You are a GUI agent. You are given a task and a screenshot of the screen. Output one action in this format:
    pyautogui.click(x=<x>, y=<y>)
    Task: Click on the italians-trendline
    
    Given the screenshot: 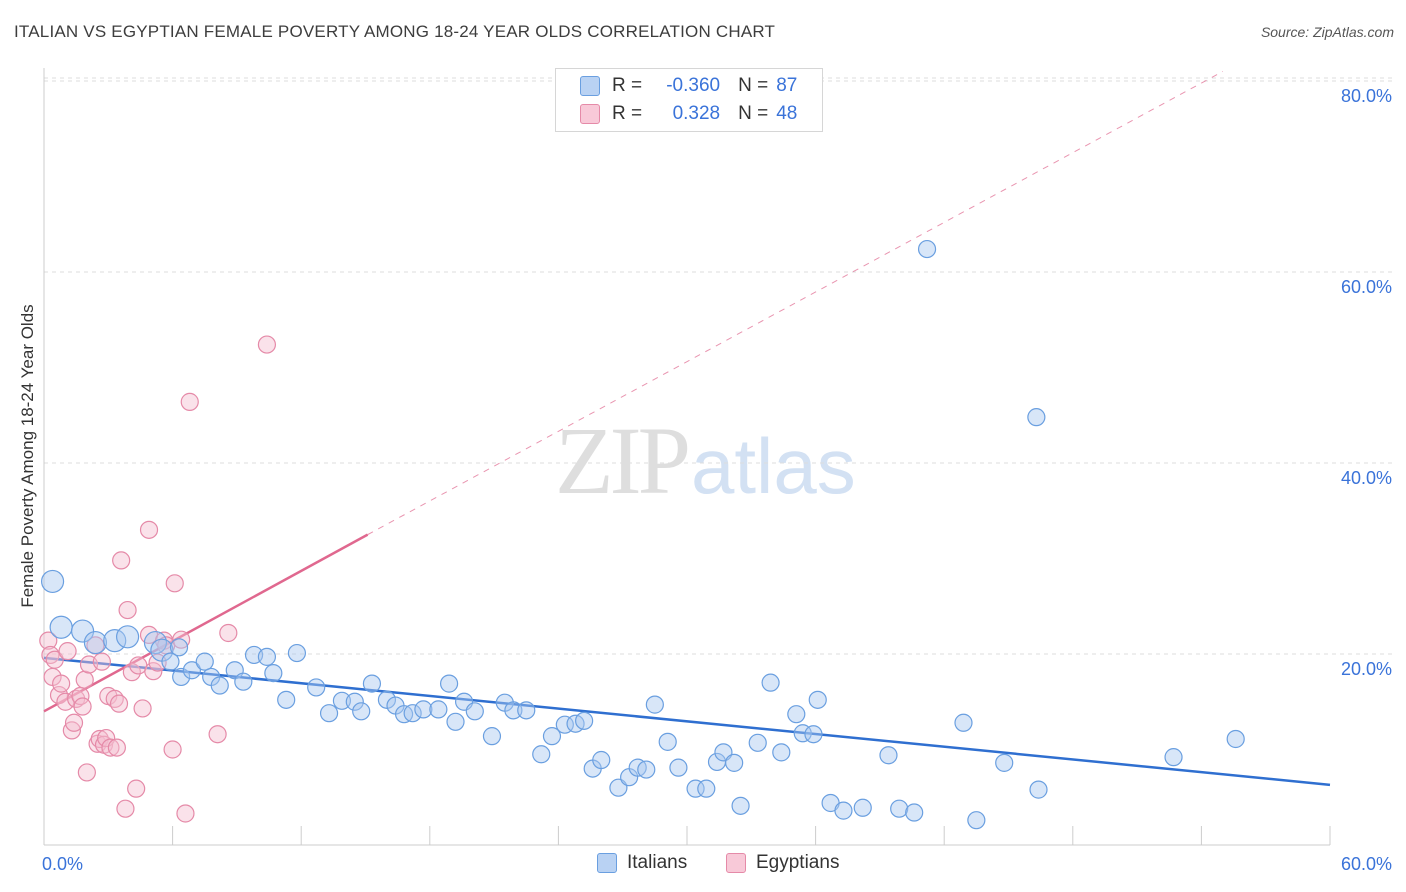 What is the action you would take?
    pyautogui.click(x=687, y=721)
    